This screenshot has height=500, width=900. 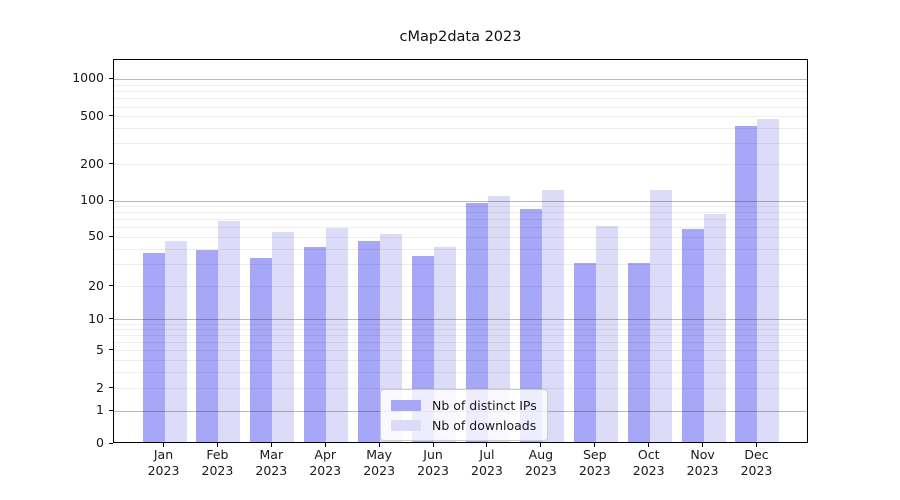 What do you see at coordinates (406, 425) in the screenshot?
I see `legend-swatch-downloads-icon` at bounding box center [406, 425].